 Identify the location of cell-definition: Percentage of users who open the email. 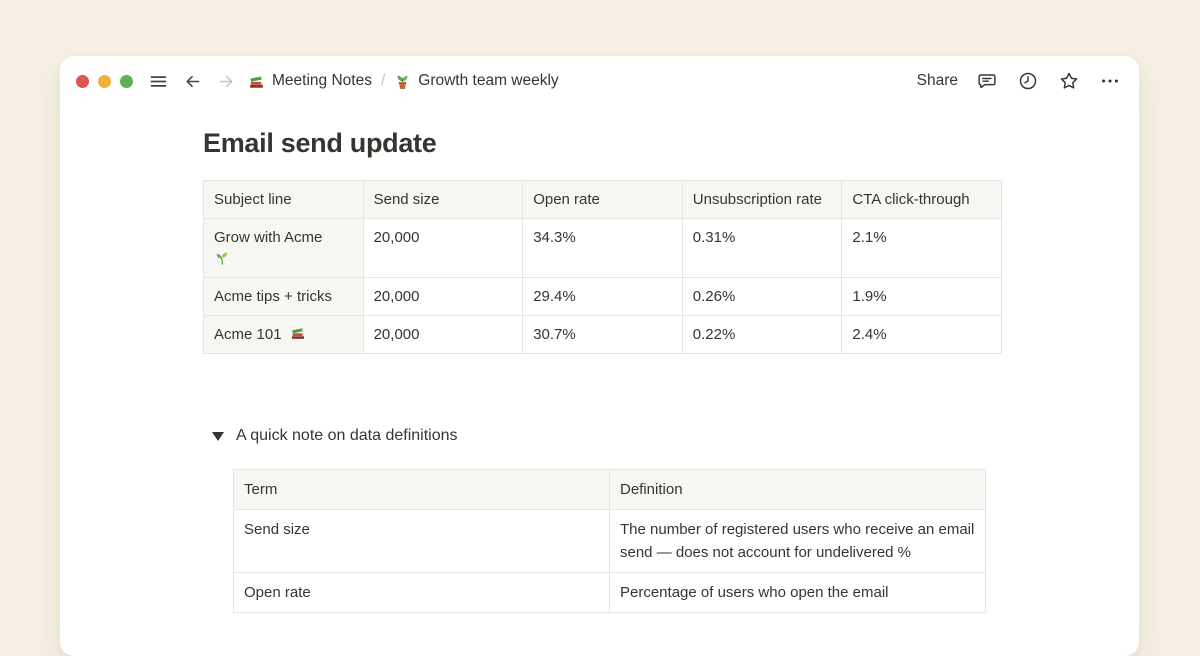
(797, 592).